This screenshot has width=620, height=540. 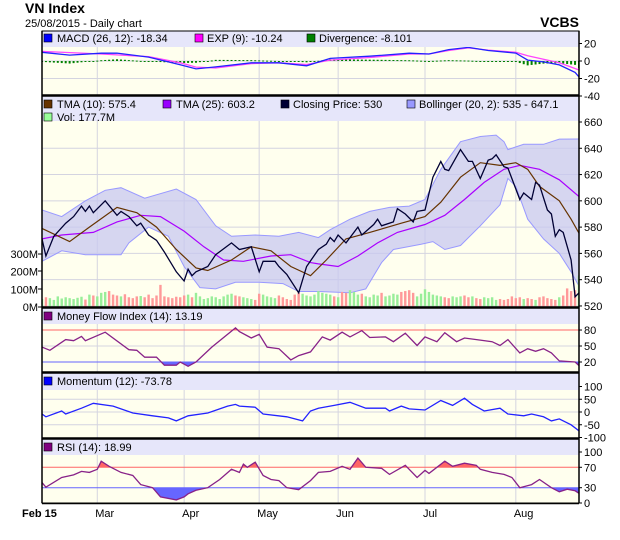 What do you see at coordinates (593, 149) in the screenshot?
I see `price-tick-label: 640` at bounding box center [593, 149].